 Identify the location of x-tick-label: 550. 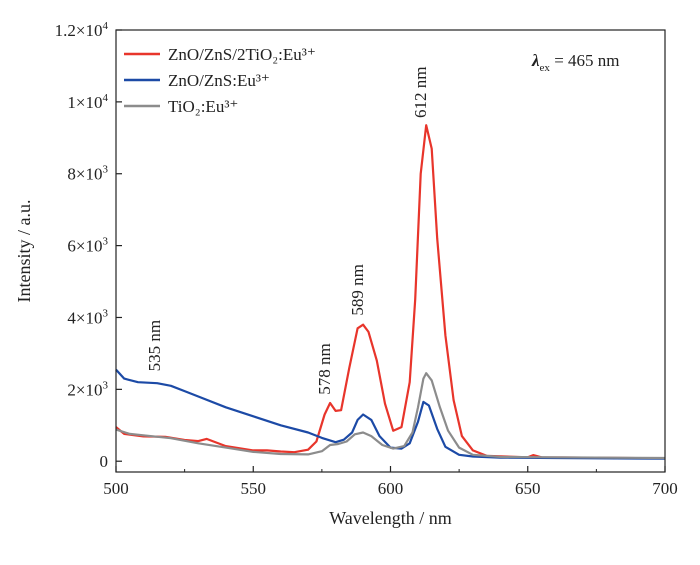
(254, 488).